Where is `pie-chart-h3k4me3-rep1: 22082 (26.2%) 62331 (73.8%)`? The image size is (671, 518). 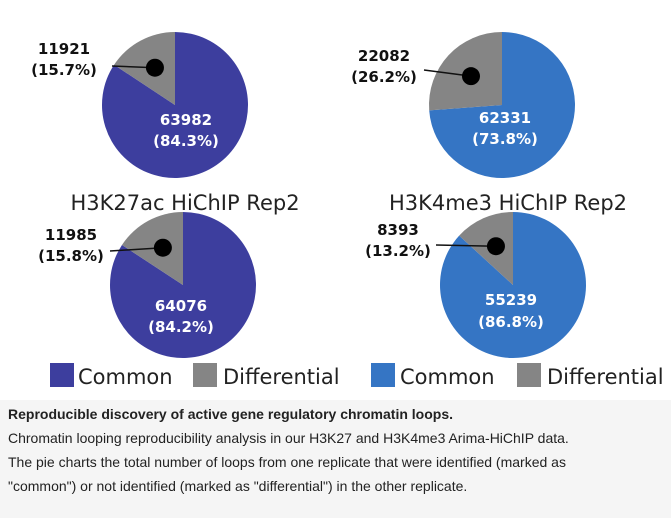 pie-chart-h3k4me3-rep1: 22082 (26.2%) 62331 (73.8%) is located at coordinates (463, 105).